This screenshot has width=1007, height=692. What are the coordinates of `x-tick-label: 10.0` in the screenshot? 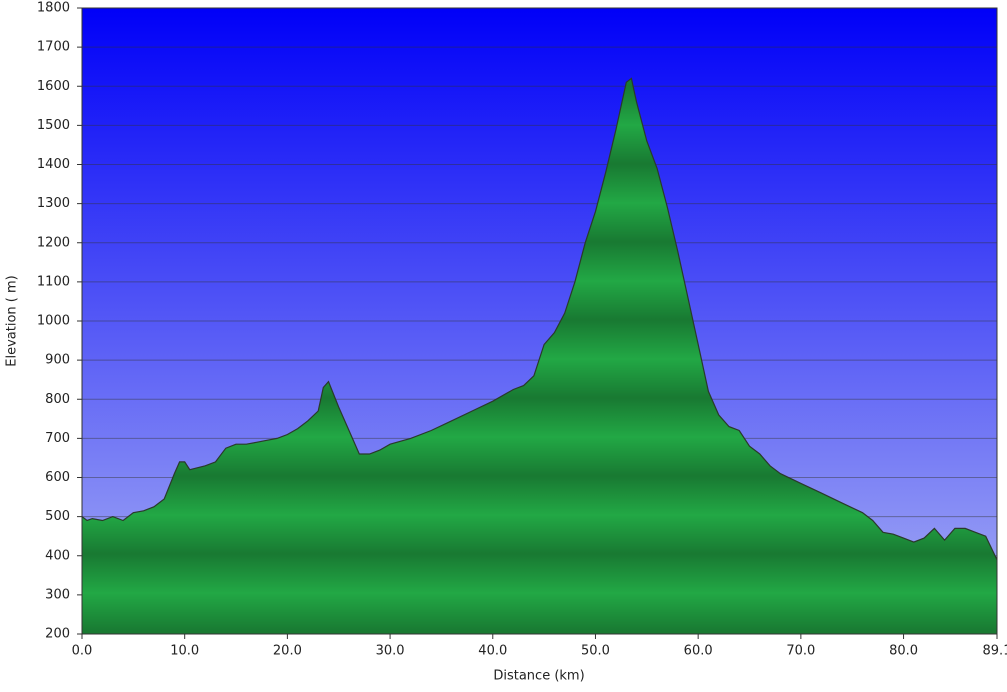 It's located at (184, 651).